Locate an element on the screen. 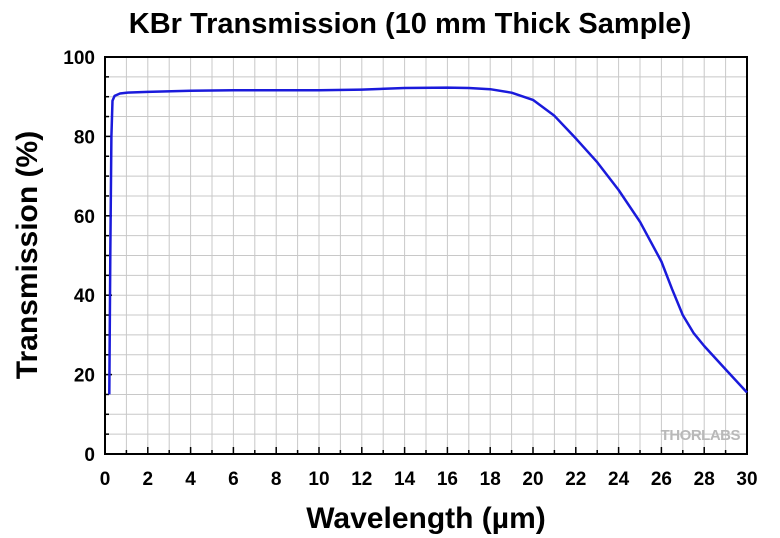 The height and width of the screenshot is (538, 780). y-tick-label: 0 is located at coordinates (89, 455).